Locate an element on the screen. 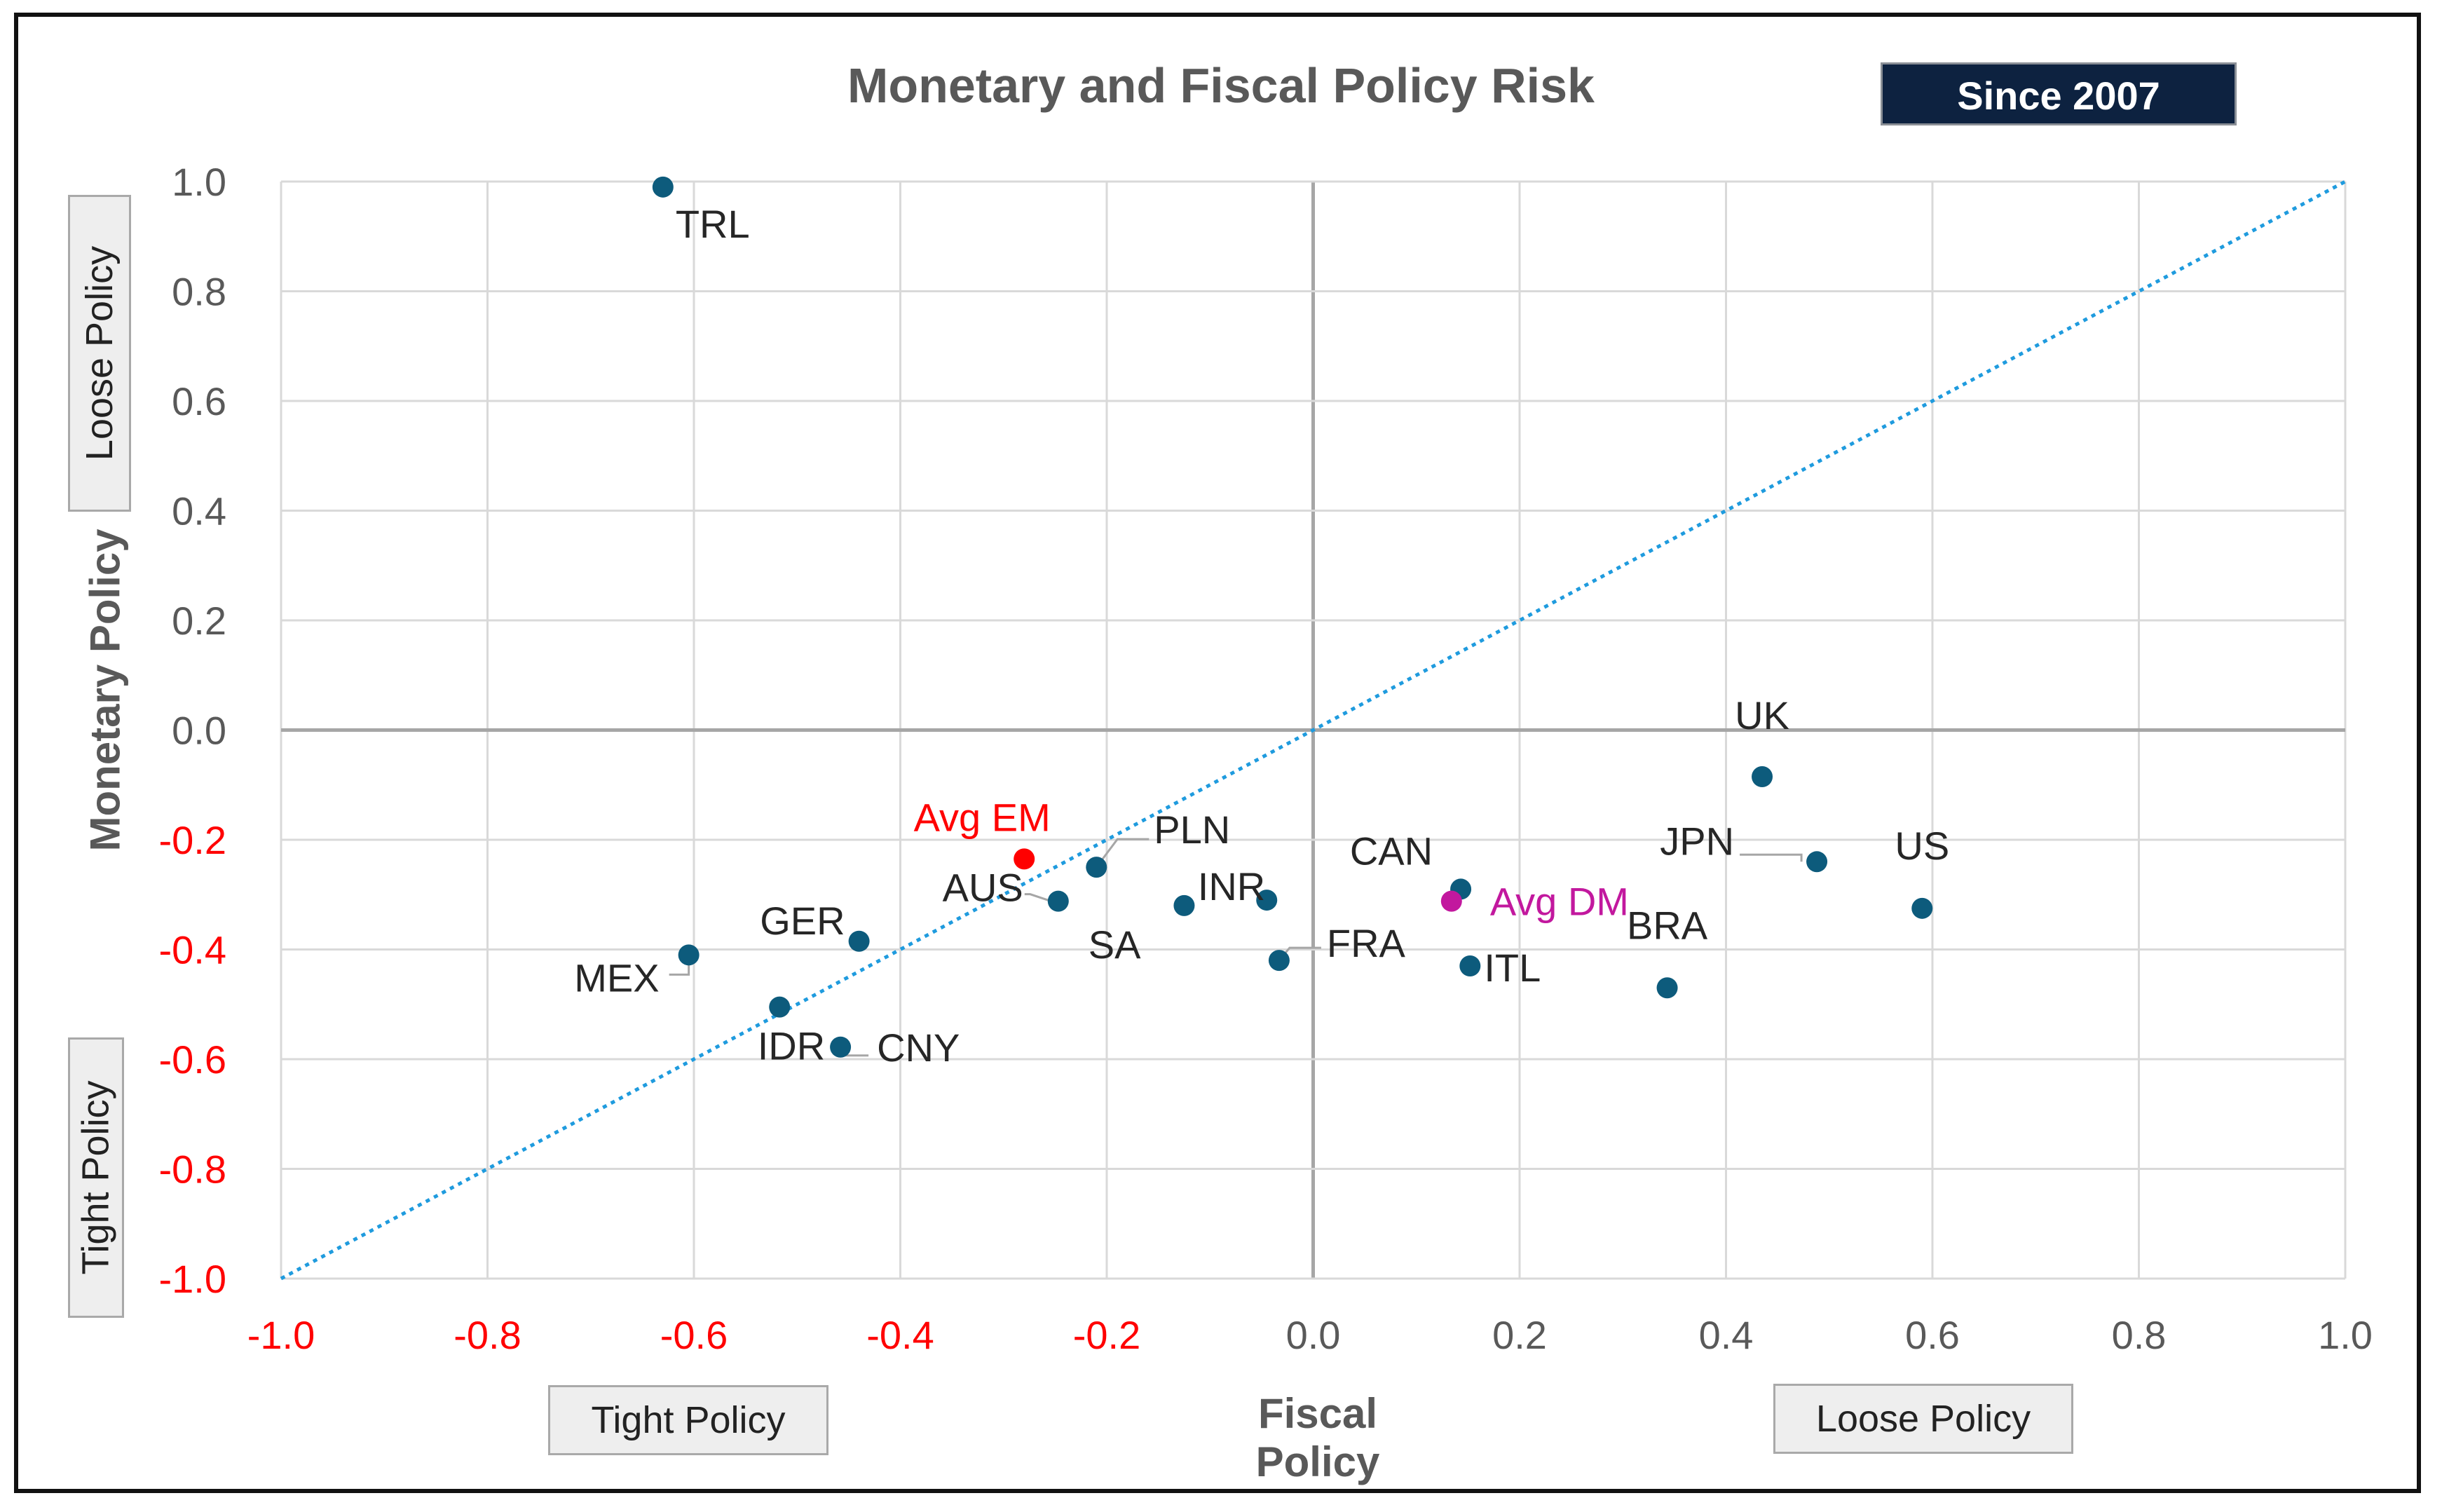 Image resolution: width=2442 pixels, height=1512 pixels. data-label: Avg EM is located at coordinates (982, 817).